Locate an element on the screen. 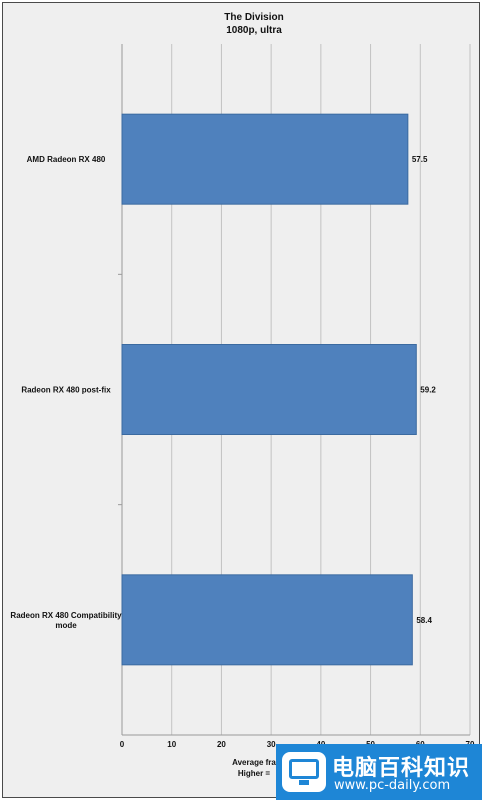  category-label: Radeon RX 480 Compatibility mode is located at coordinates (66, 620).